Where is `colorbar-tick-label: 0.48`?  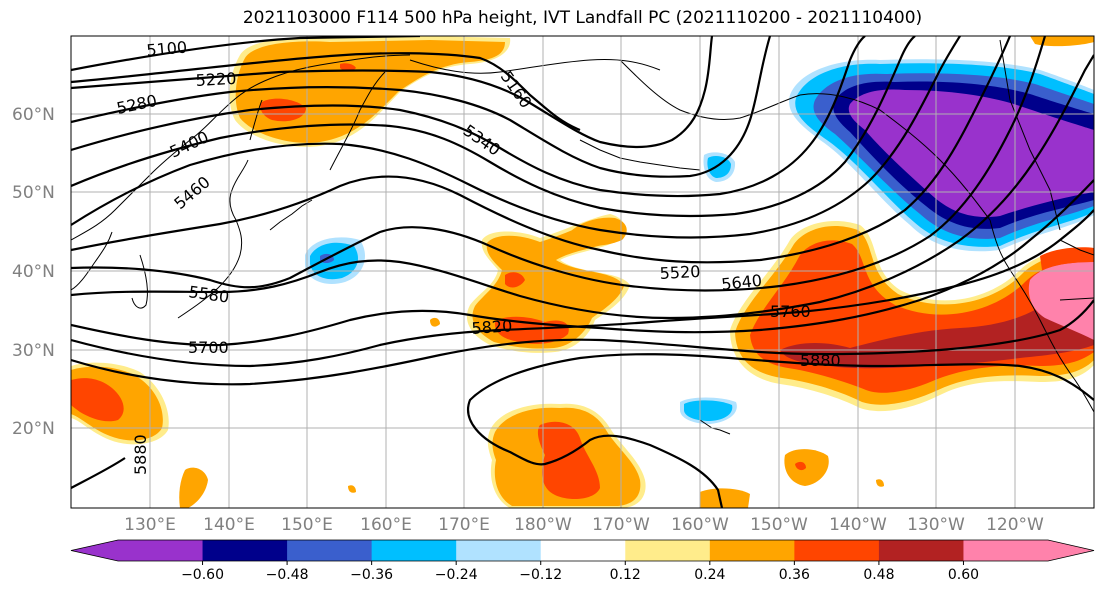 colorbar-tick-label: 0.48 is located at coordinates (878, 575).